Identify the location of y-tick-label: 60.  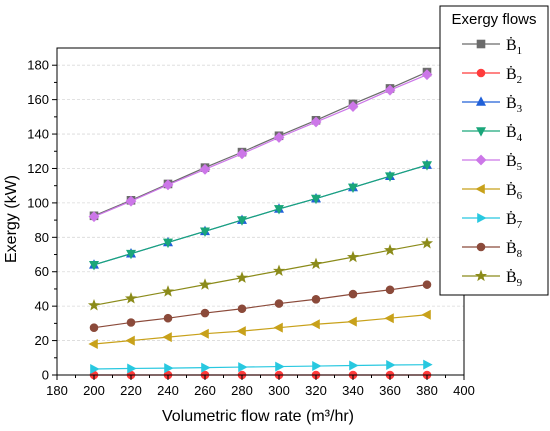
(42, 271).